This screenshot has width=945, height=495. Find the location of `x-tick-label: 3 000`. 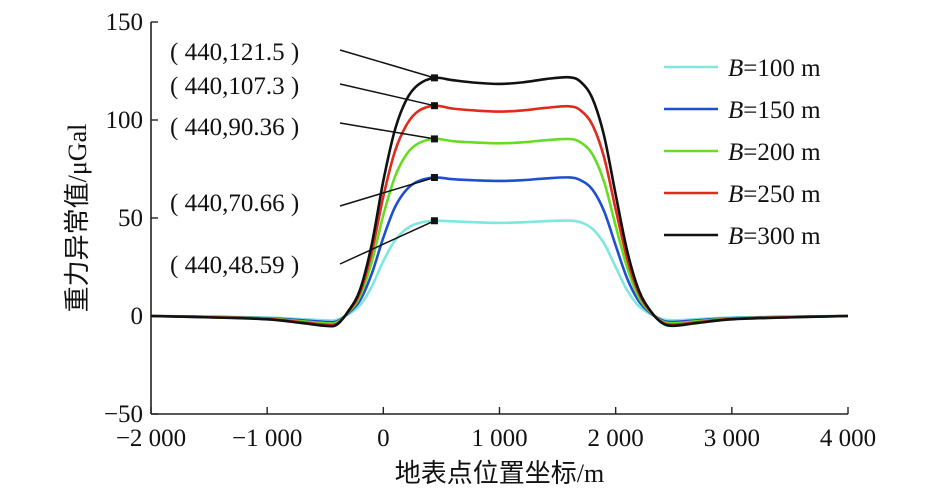

x-tick-label: 3 000 is located at coordinates (732, 438).